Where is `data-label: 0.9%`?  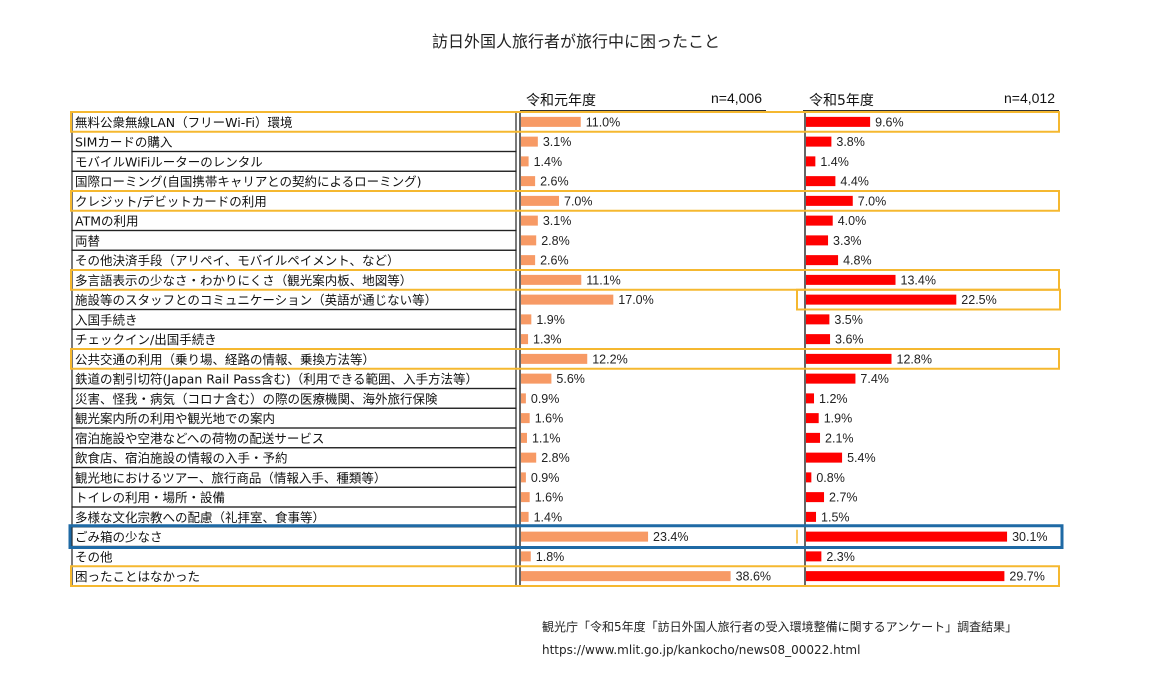 data-label: 0.9% is located at coordinates (545, 478).